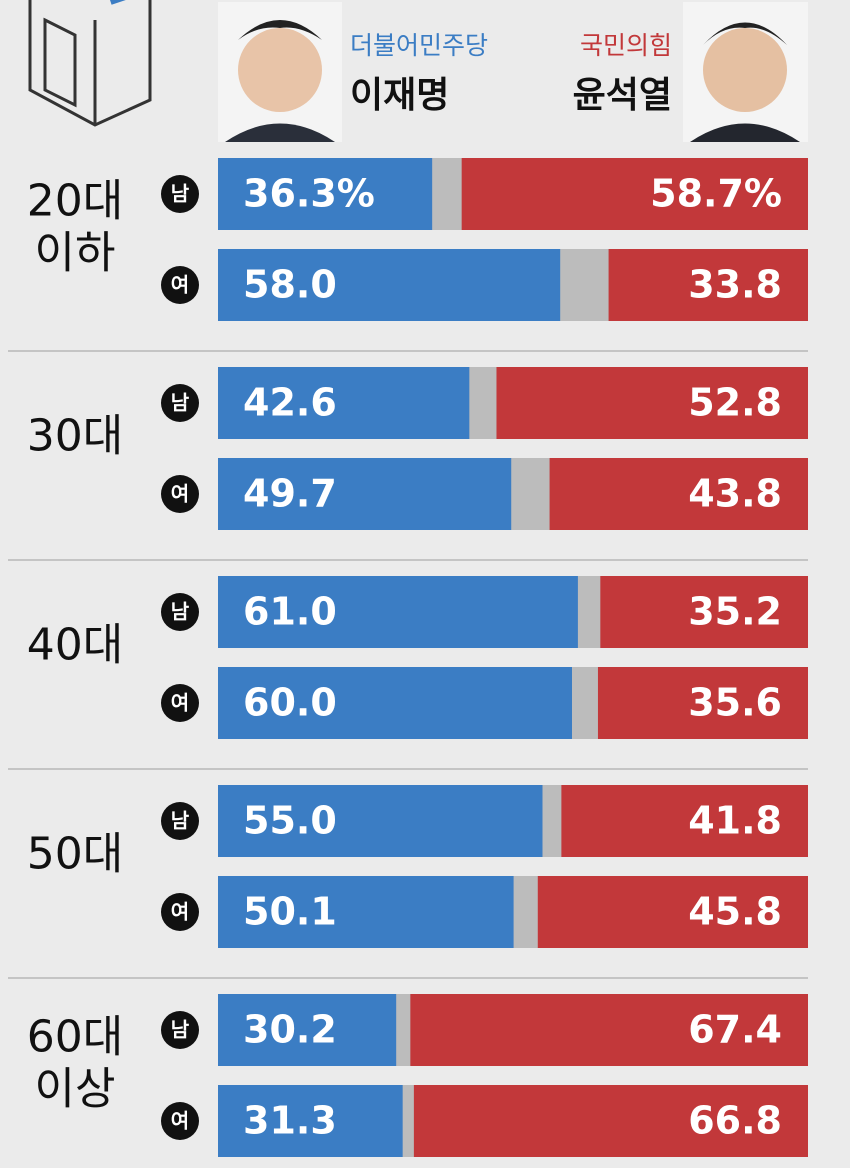 Image resolution: width=850 pixels, height=1168 pixels. Describe the element at coordinates (75, 645) in the screenshot. I see `group-label: 40대` at that location.